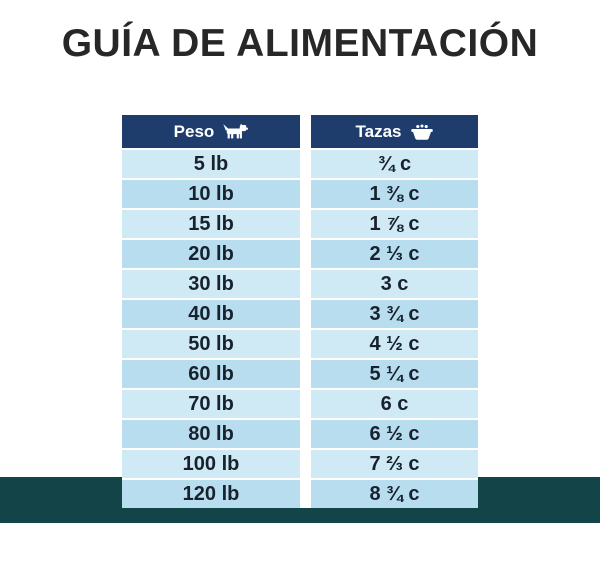 Image resolution: width=600 pixels, height=582 pixels. I want to click on peso-cell: 120 lb, so click(211, 494).